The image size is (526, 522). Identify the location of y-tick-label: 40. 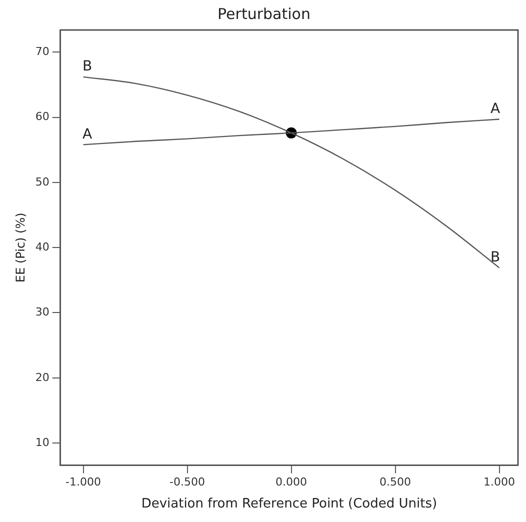
(42, 247).